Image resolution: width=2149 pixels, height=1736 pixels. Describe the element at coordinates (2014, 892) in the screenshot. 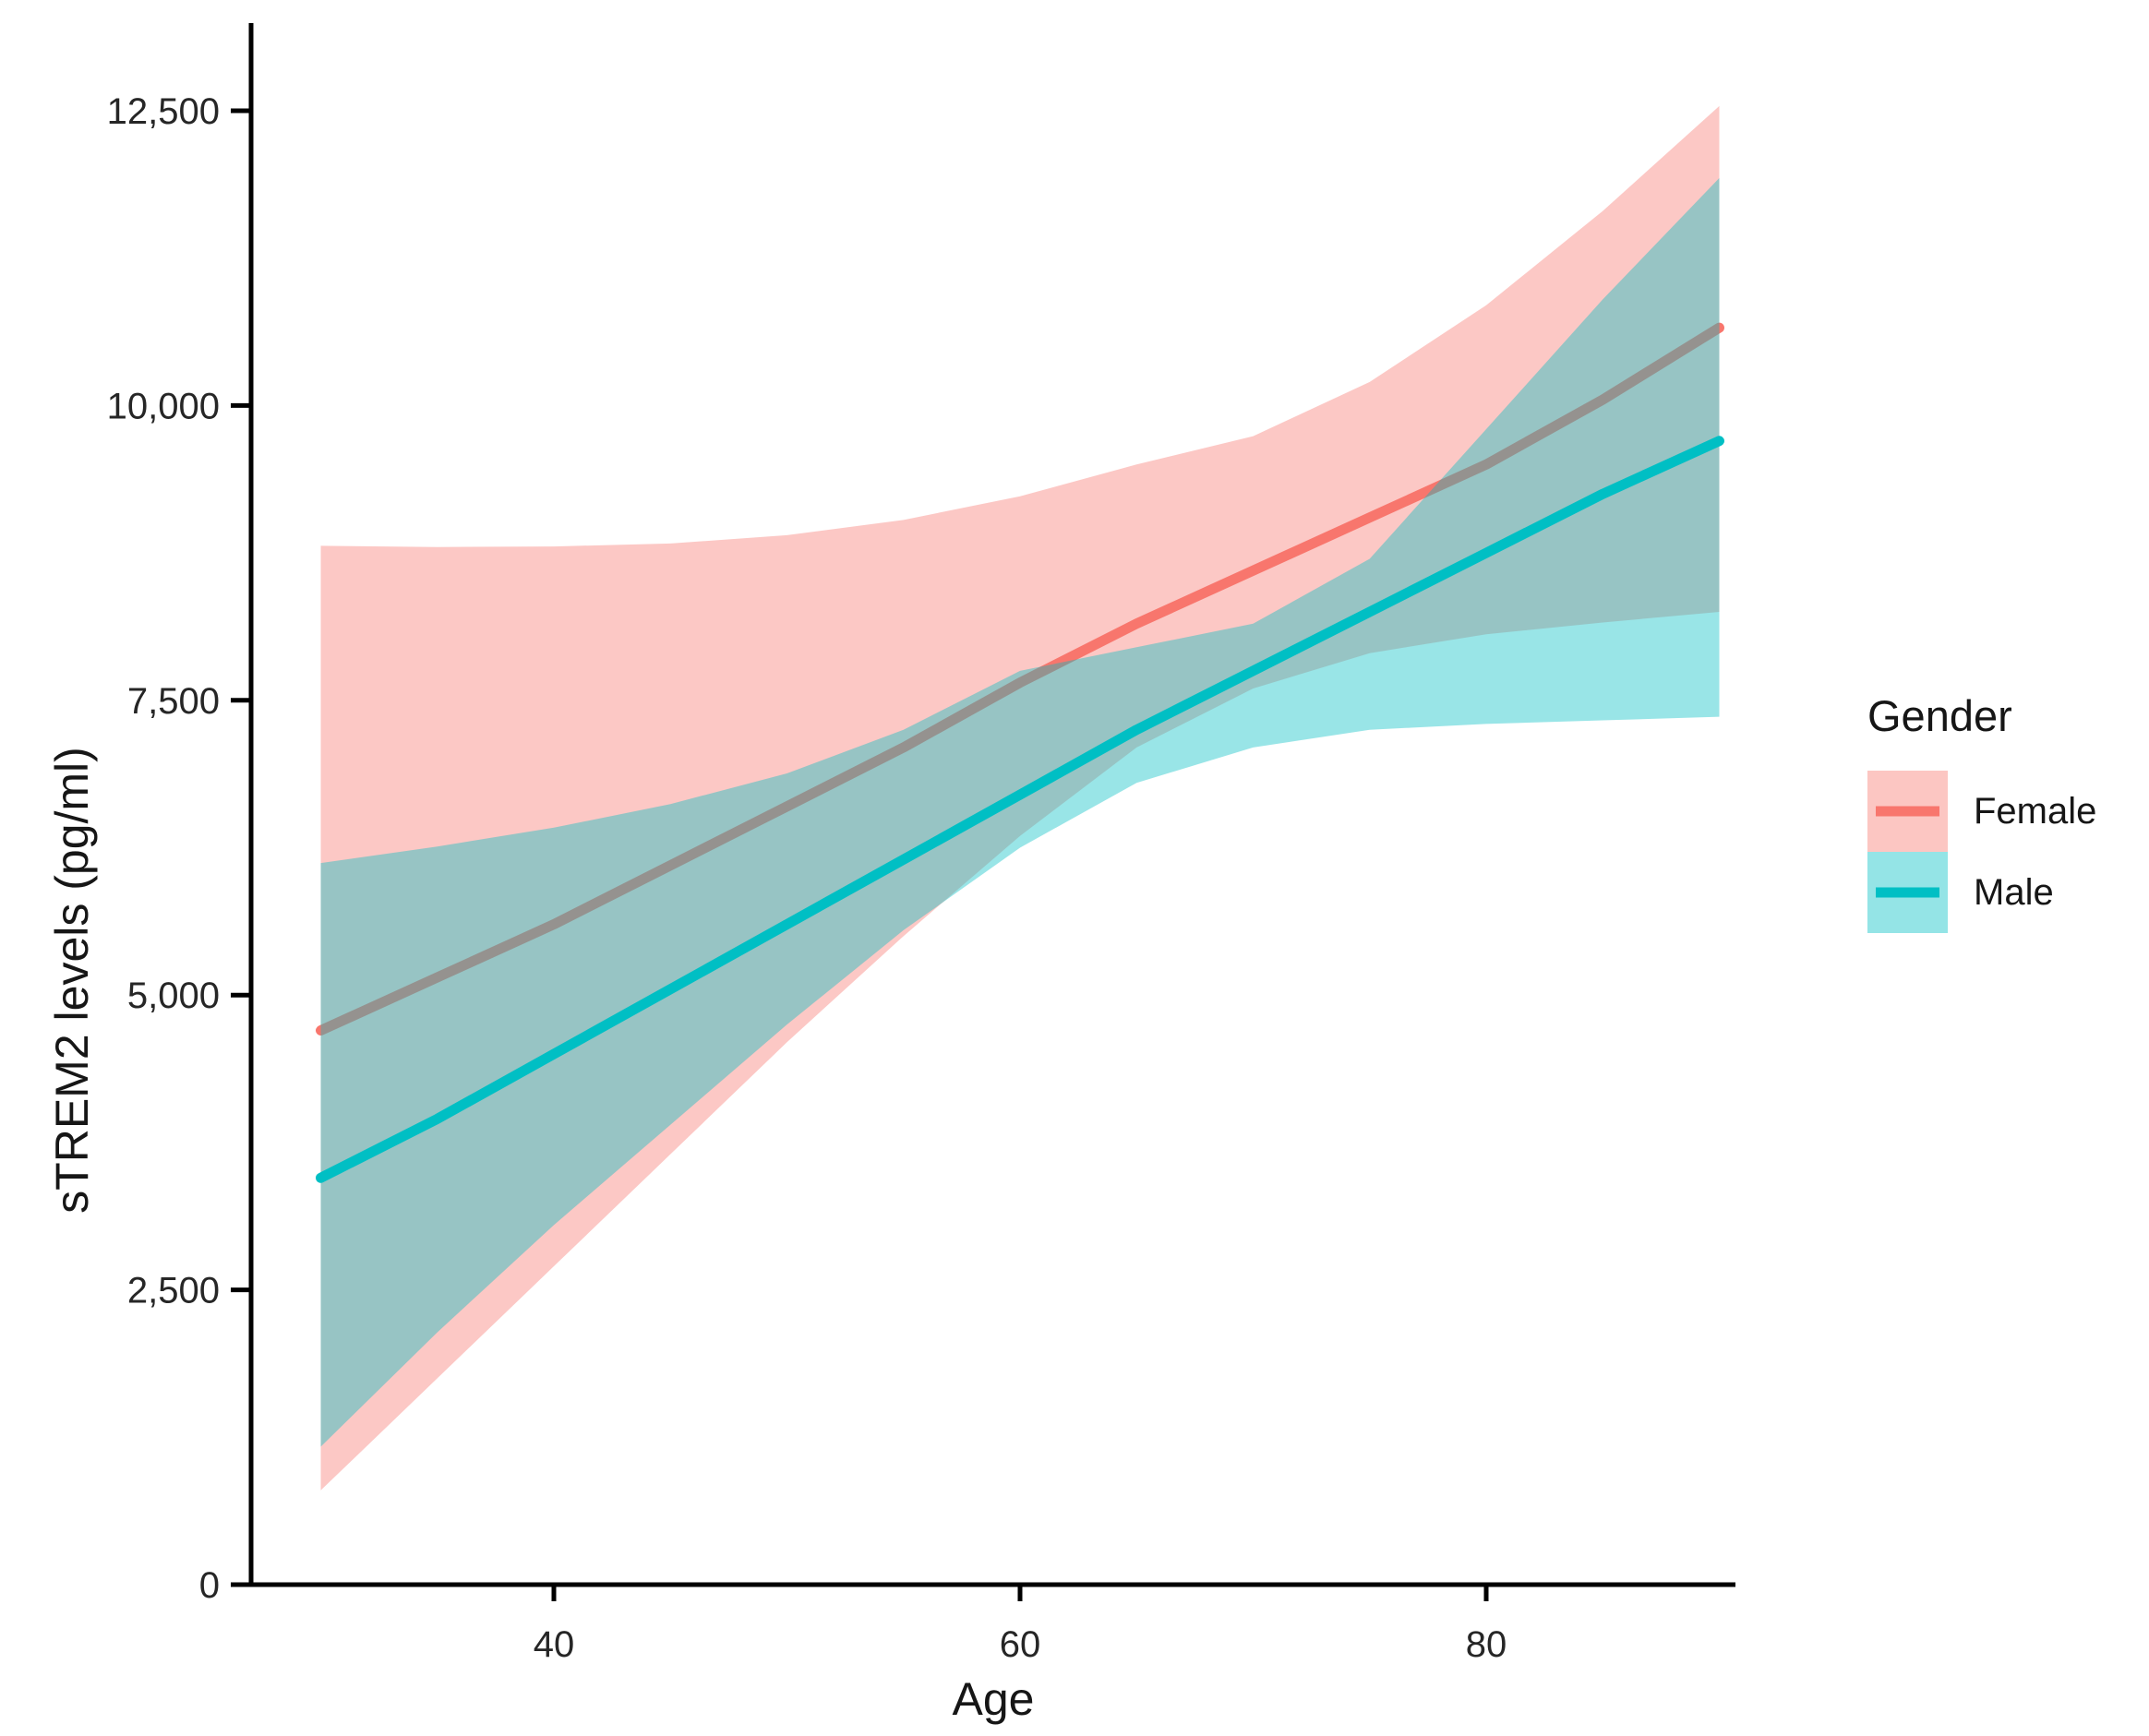

I see `legend-label-male: Male` at that location.